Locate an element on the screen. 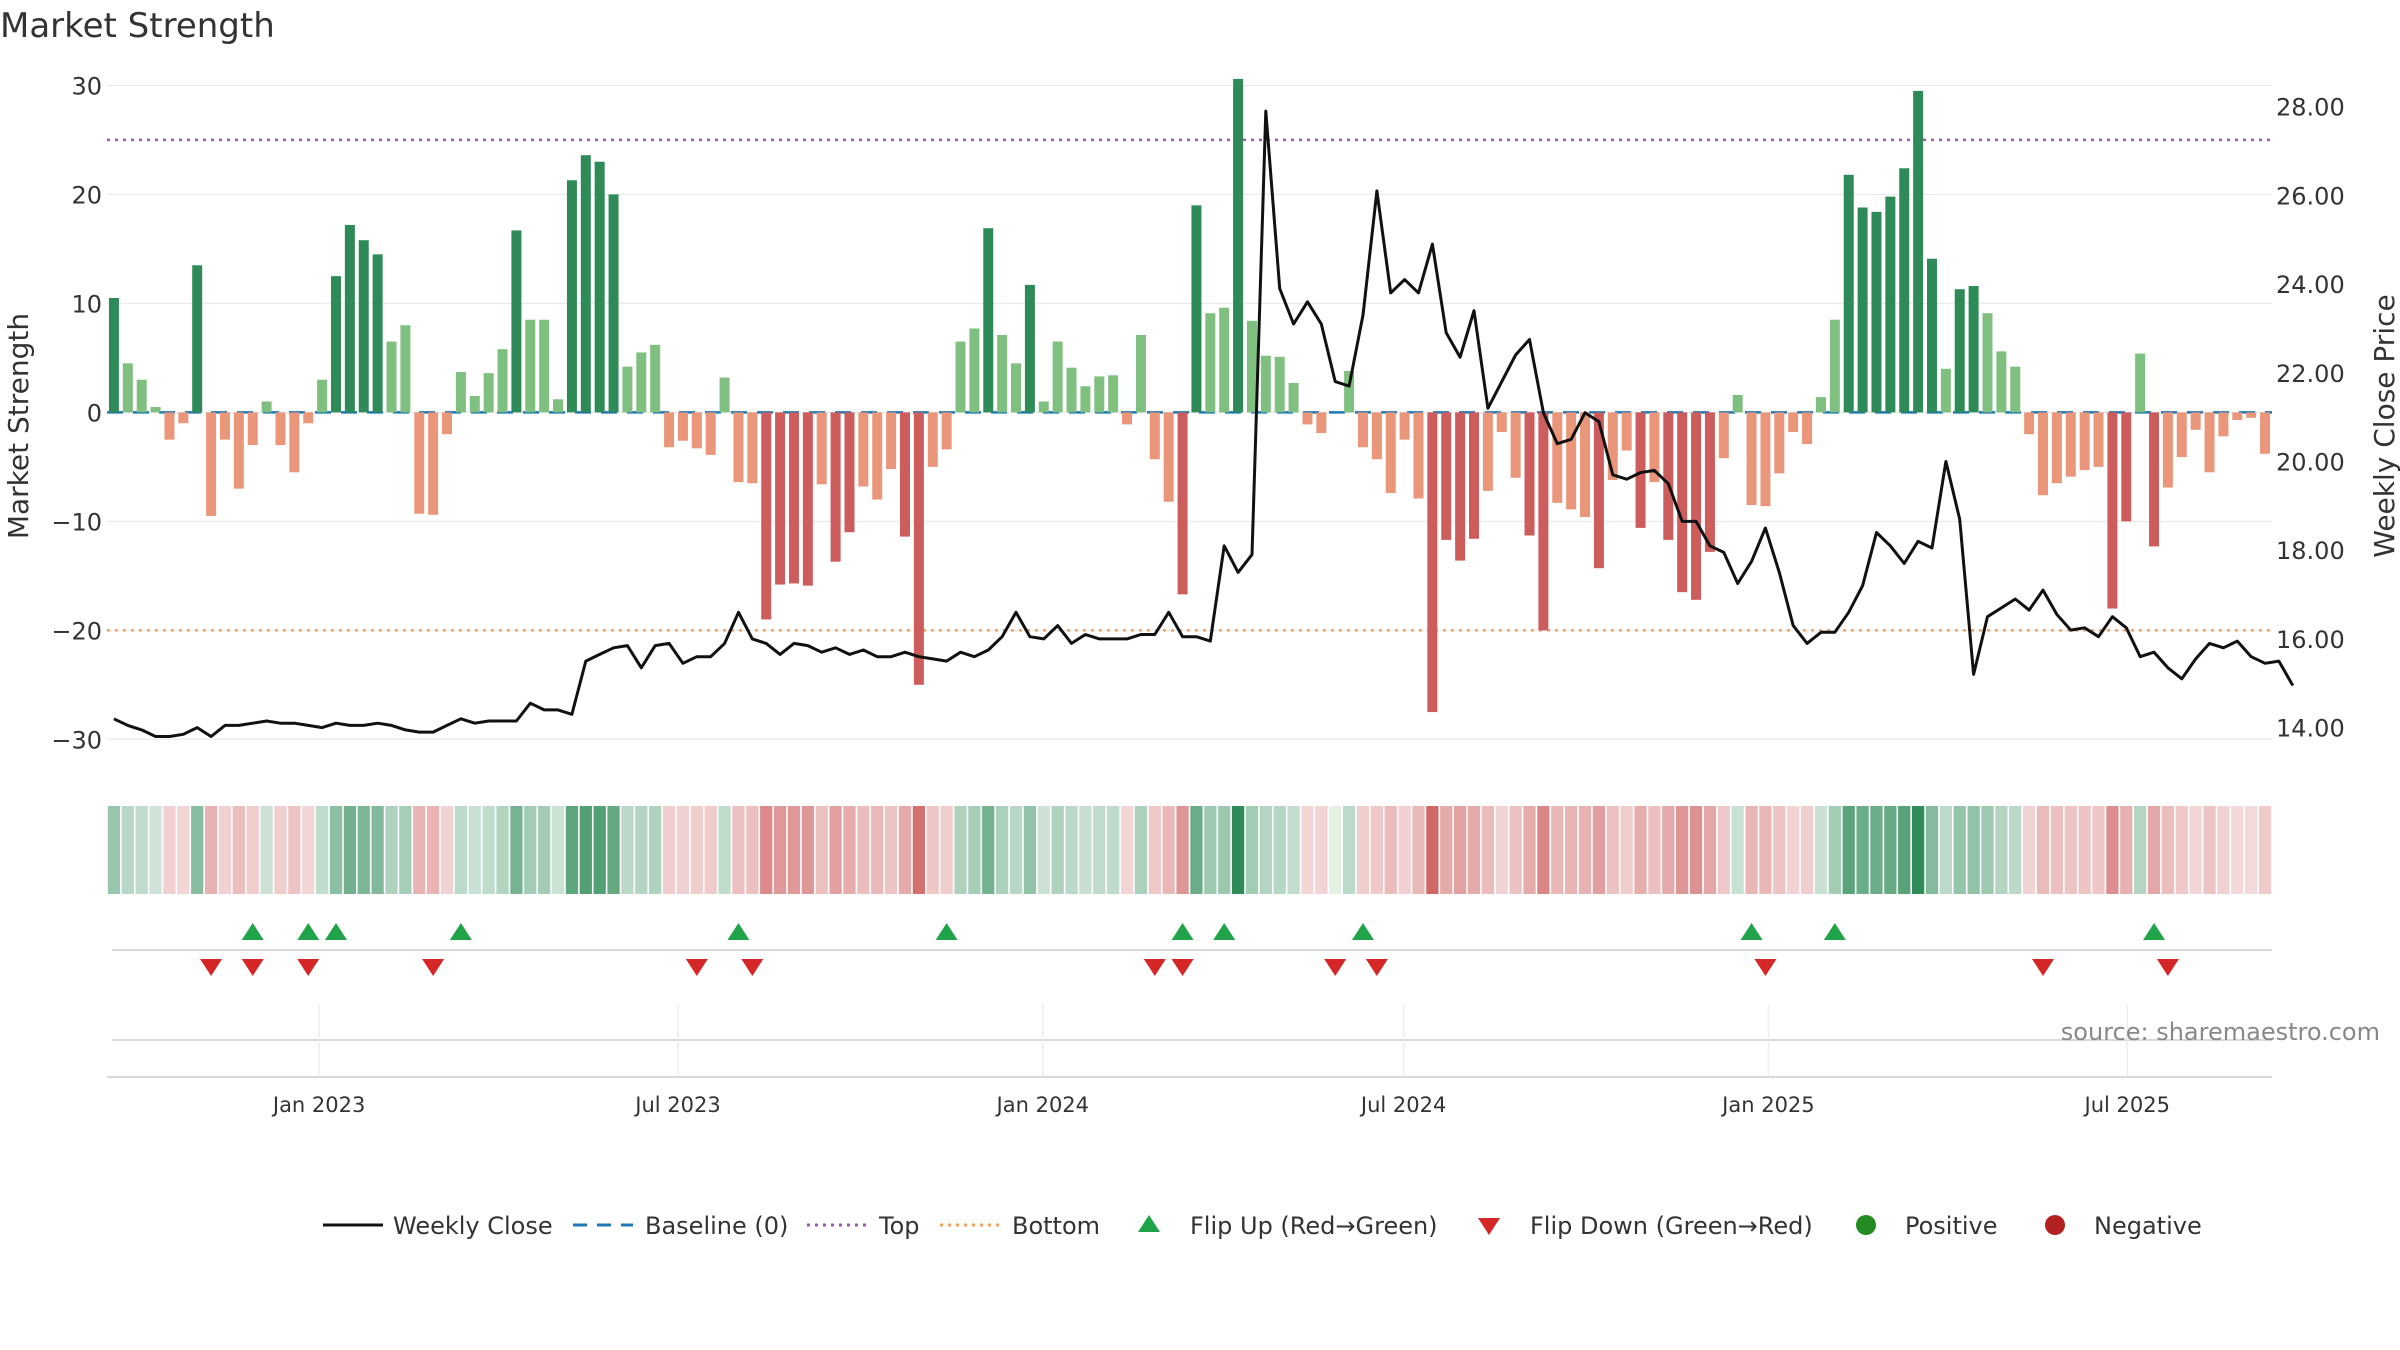 The width and height of the screenshot is (2400, 1350). chart-title: Market Strength is located at coordinates (137, 26).